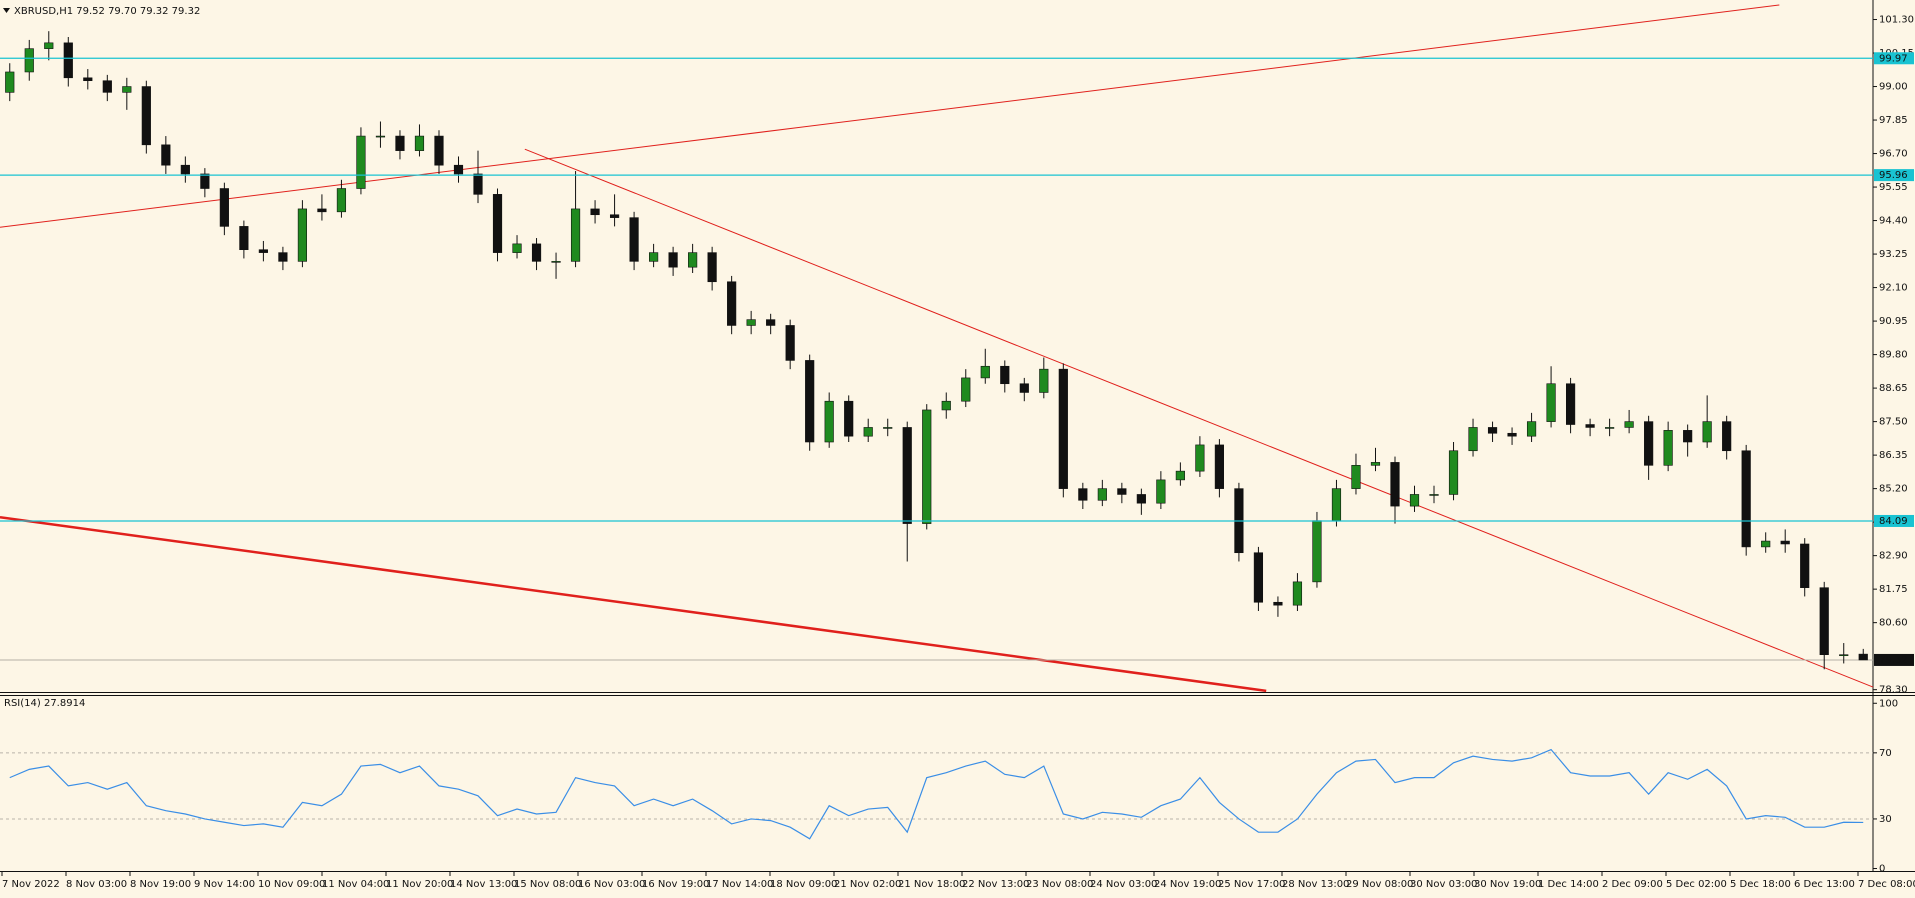 Image resolution: width=1915 pixels, height=898 pixels. I want to click on menu-arrow, so click(6, 10).